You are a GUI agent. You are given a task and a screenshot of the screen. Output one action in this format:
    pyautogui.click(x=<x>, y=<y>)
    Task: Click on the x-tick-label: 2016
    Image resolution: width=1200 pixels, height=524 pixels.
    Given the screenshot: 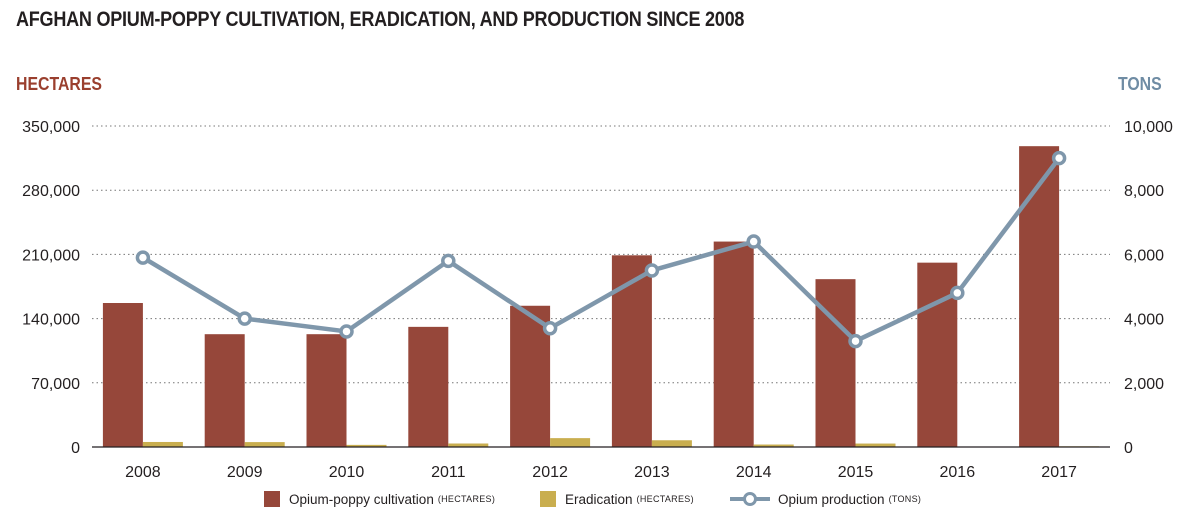 What is the action you would take?
    pyautogui.click(x=958, y=472)
    